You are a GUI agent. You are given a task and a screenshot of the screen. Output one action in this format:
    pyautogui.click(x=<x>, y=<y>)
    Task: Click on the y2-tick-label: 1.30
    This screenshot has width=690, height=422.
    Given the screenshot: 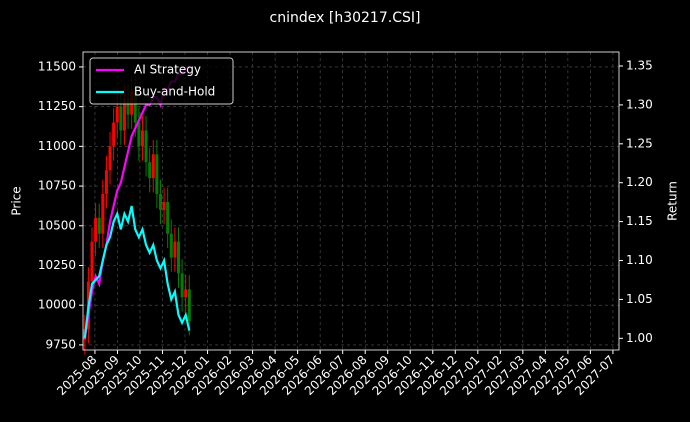 What is the action you would take?
    pyautogui.click(x=639, y=104)
    